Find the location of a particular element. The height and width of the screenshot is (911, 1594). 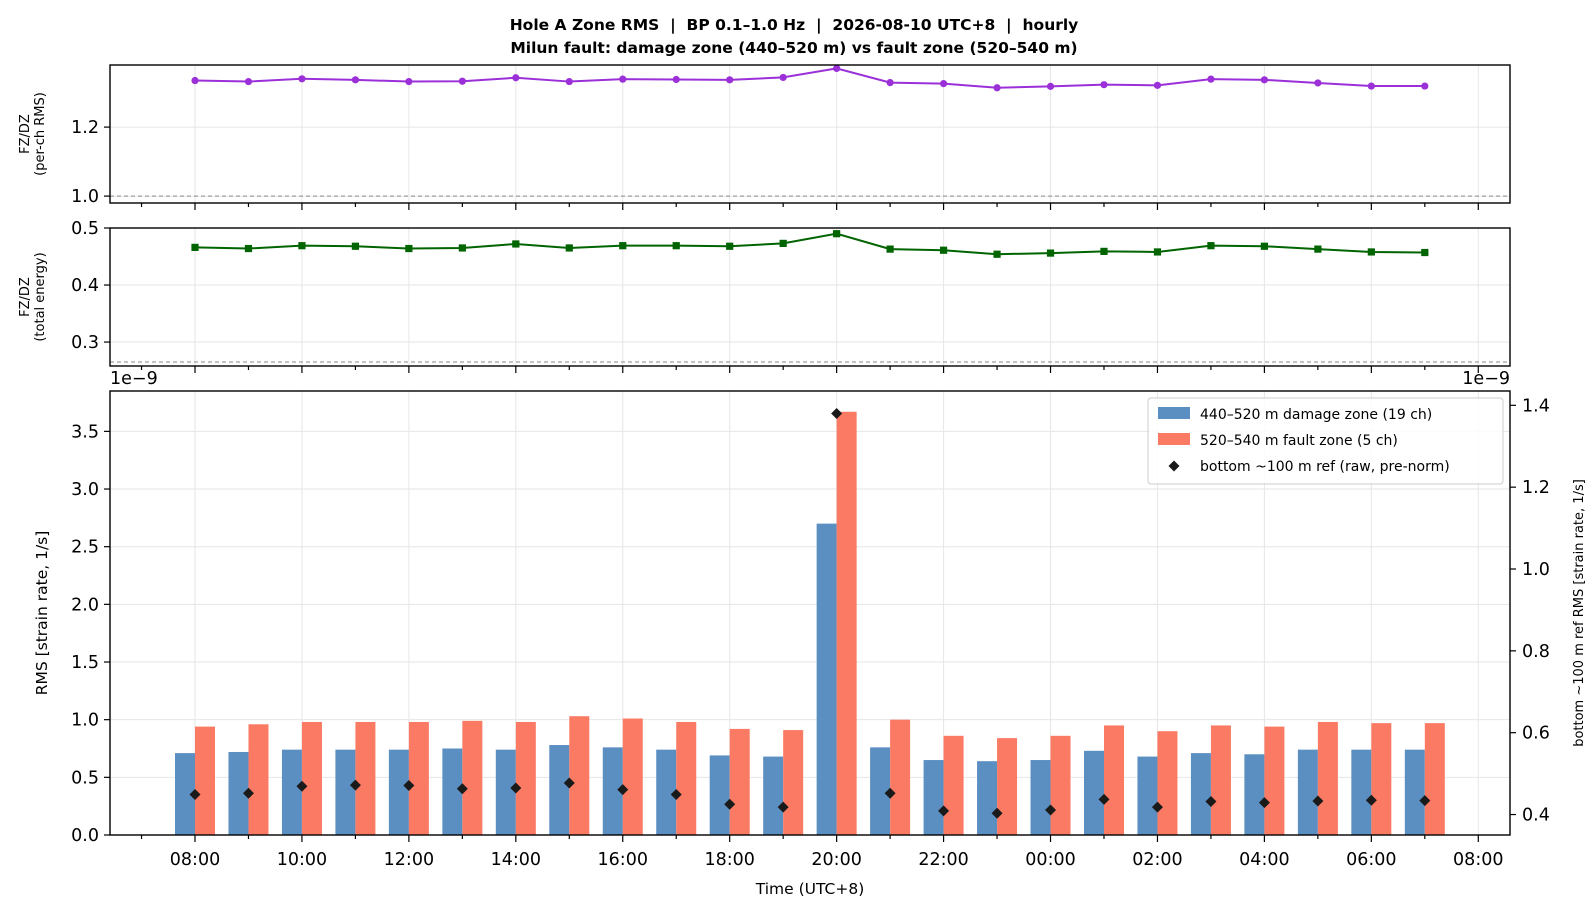

panel-frame is located at coordinates (810, 134).